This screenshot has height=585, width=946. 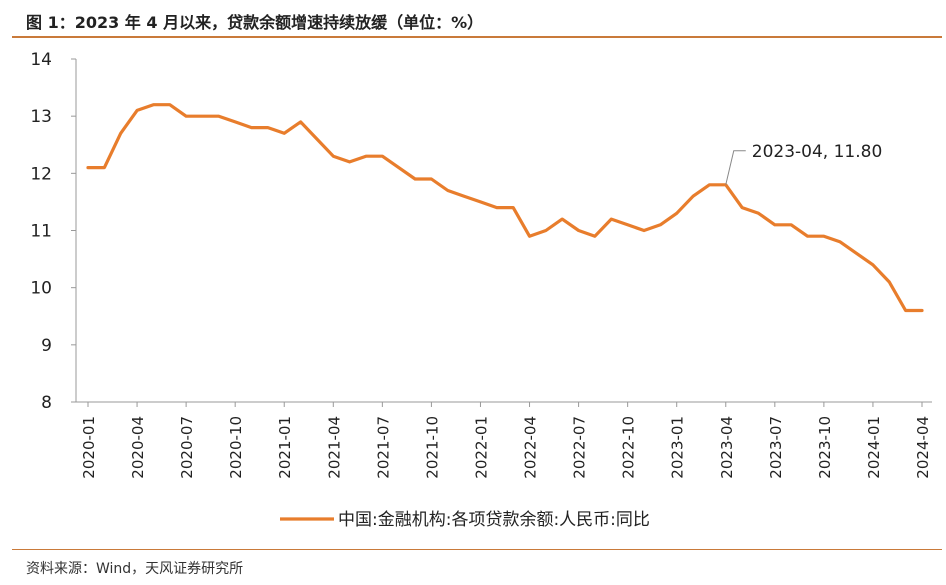 I want to click on x-tick-label: 2022-07, so click(x=580, y=447).